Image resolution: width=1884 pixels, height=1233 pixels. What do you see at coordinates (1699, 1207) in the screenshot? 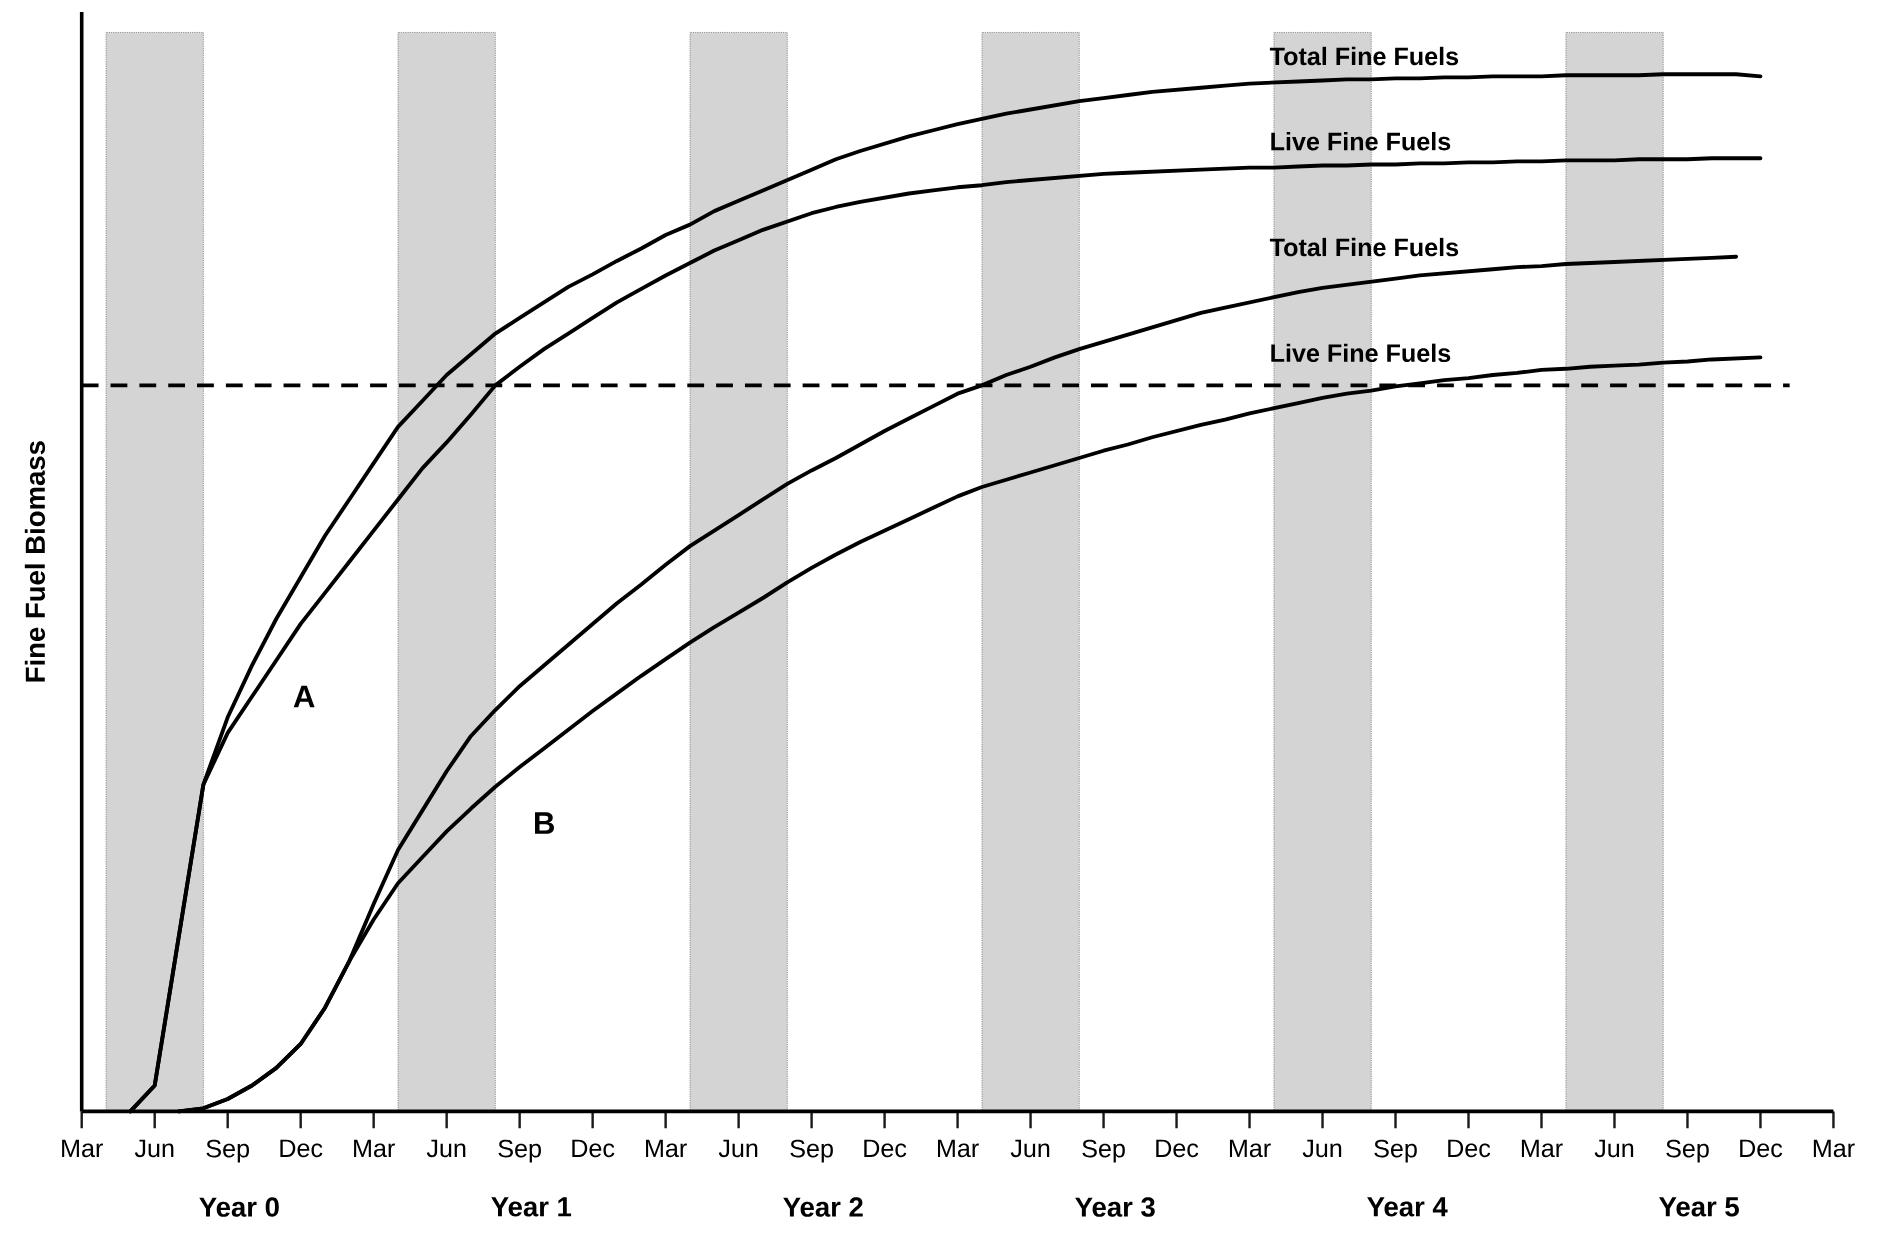
I see `text: Year 5` at bounding box center [1699, 1207].